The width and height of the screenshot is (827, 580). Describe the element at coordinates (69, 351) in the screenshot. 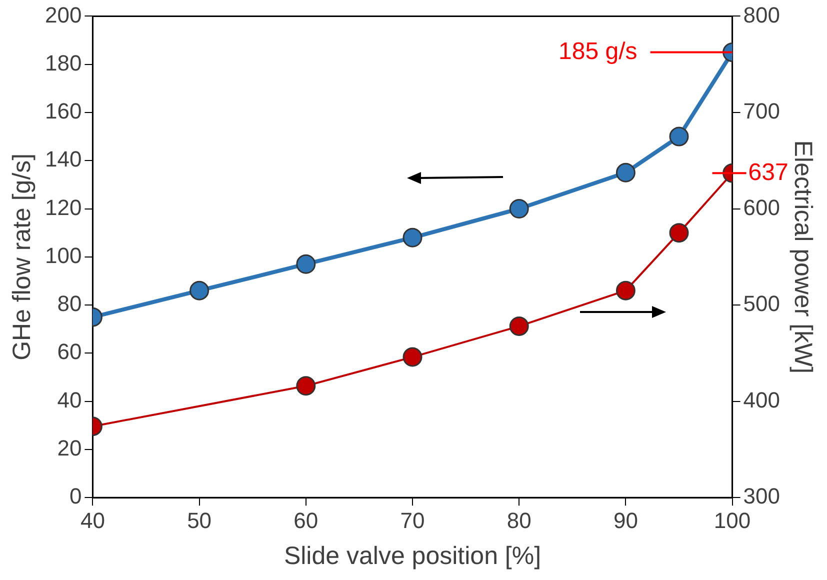

I see `y-tick-label: 60` at that location.